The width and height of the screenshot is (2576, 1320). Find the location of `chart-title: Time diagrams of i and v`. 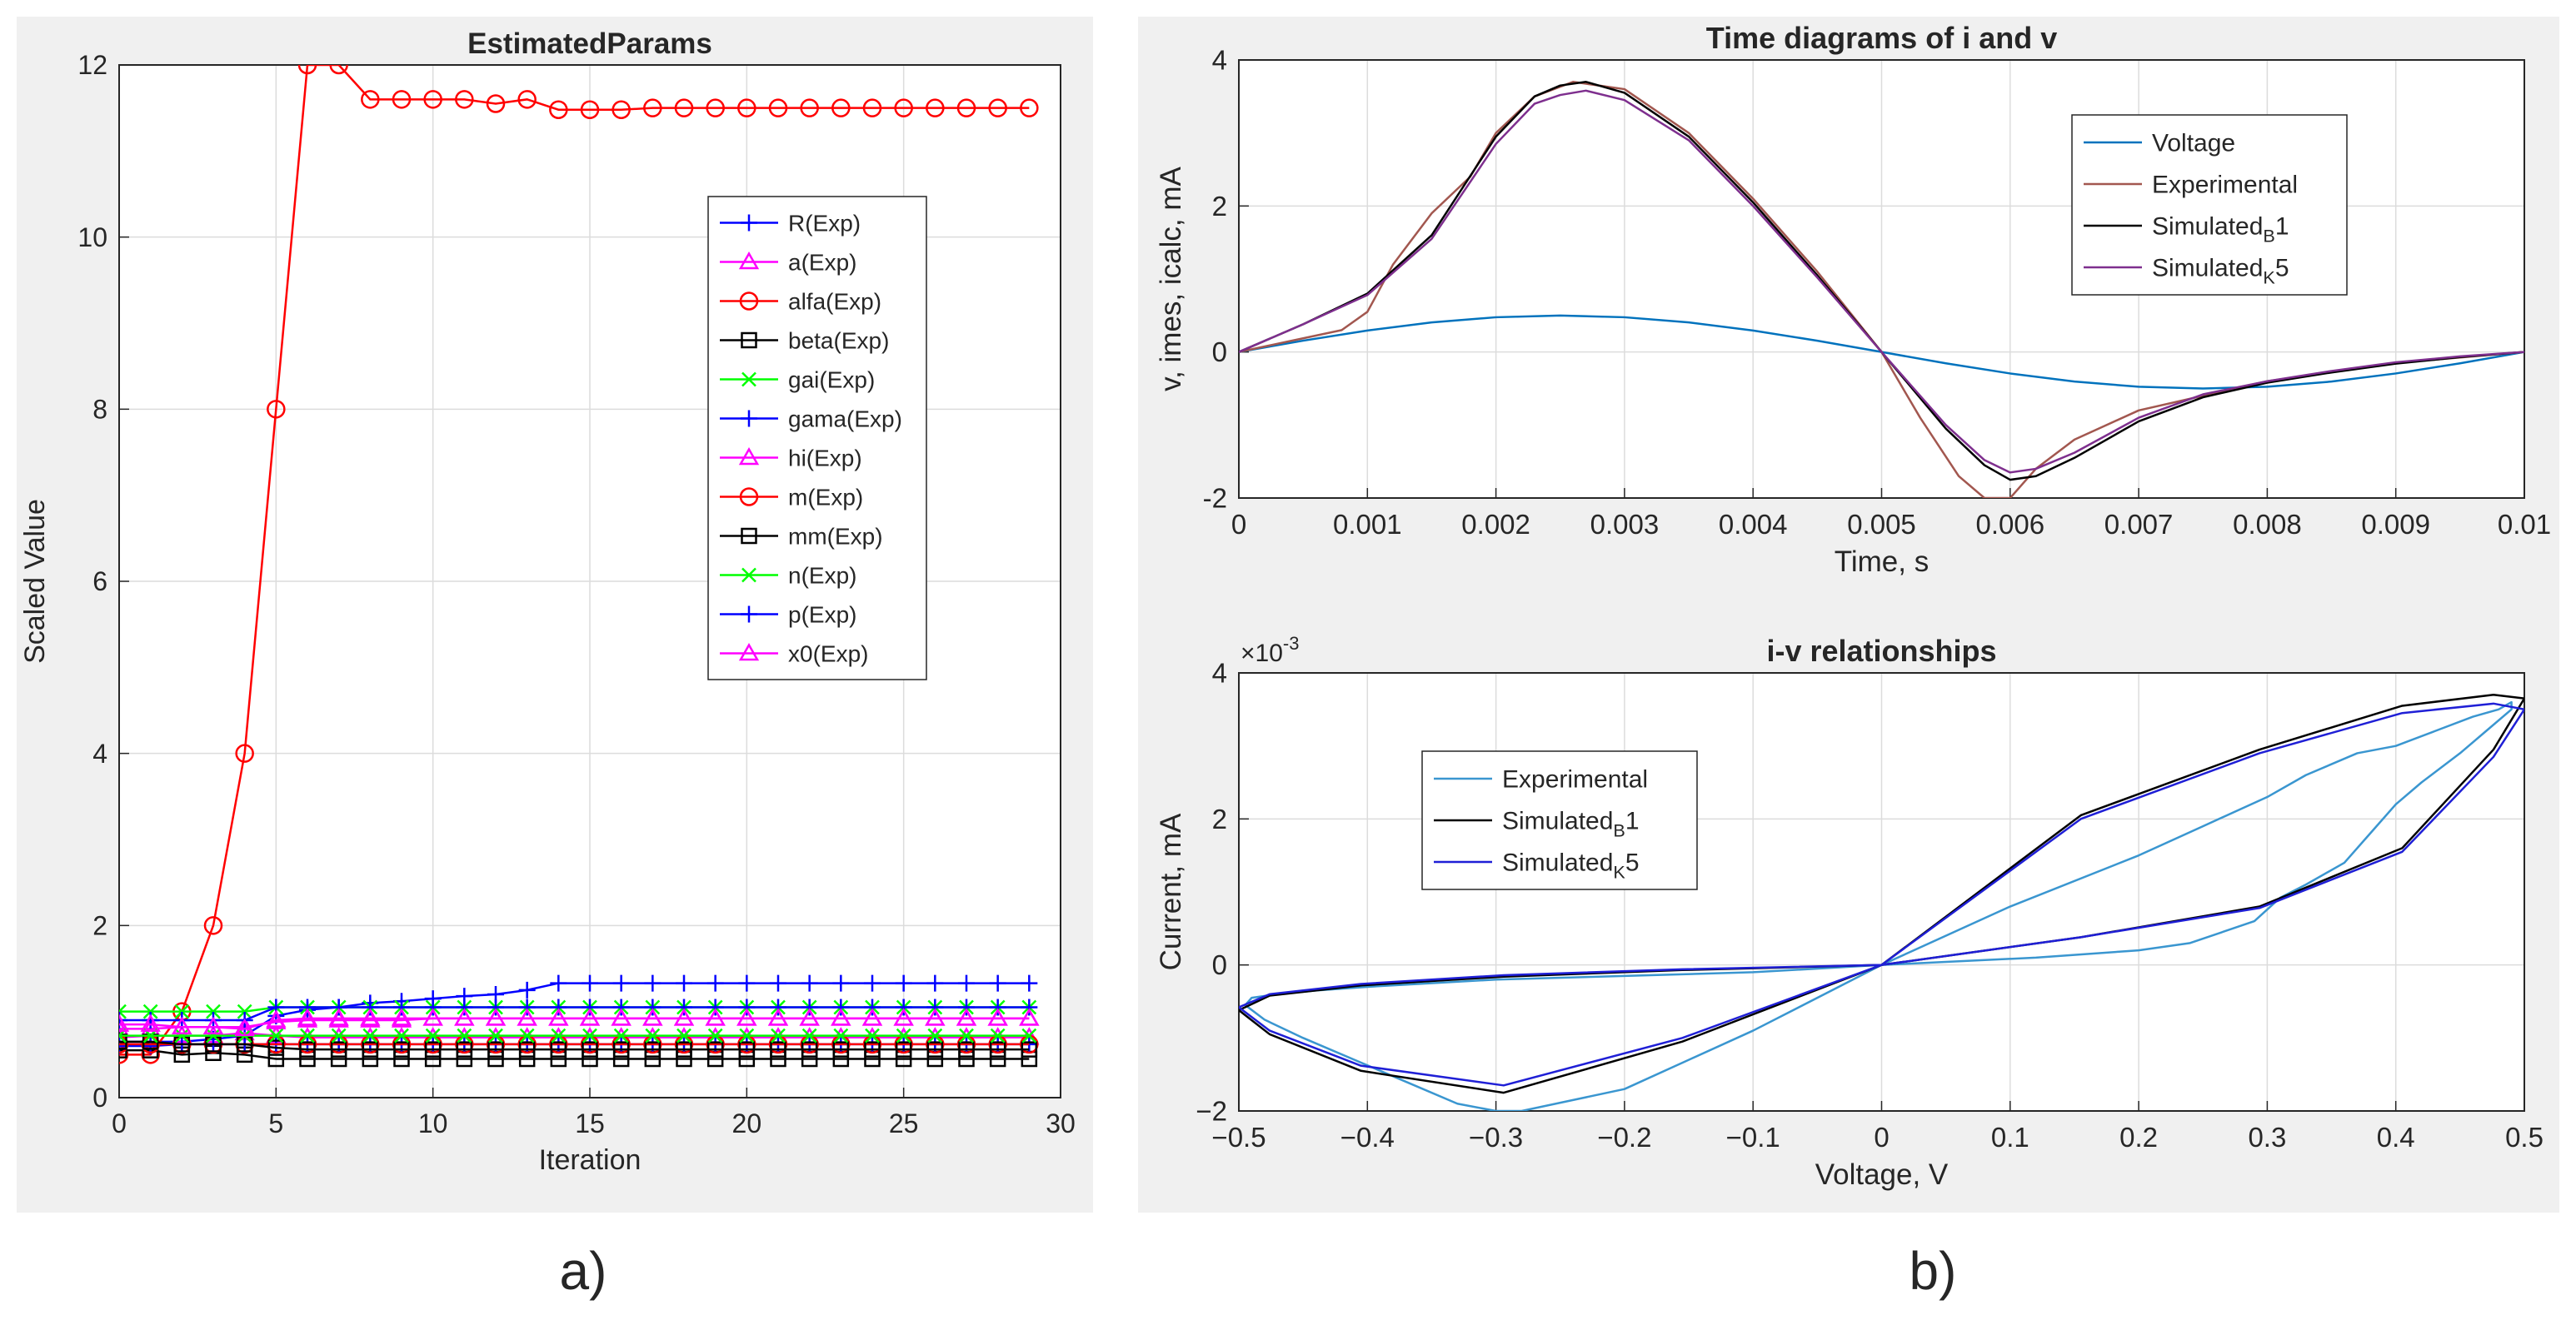

chart-title: Time diagrams of i and v is located at coordinates (1881, 38).